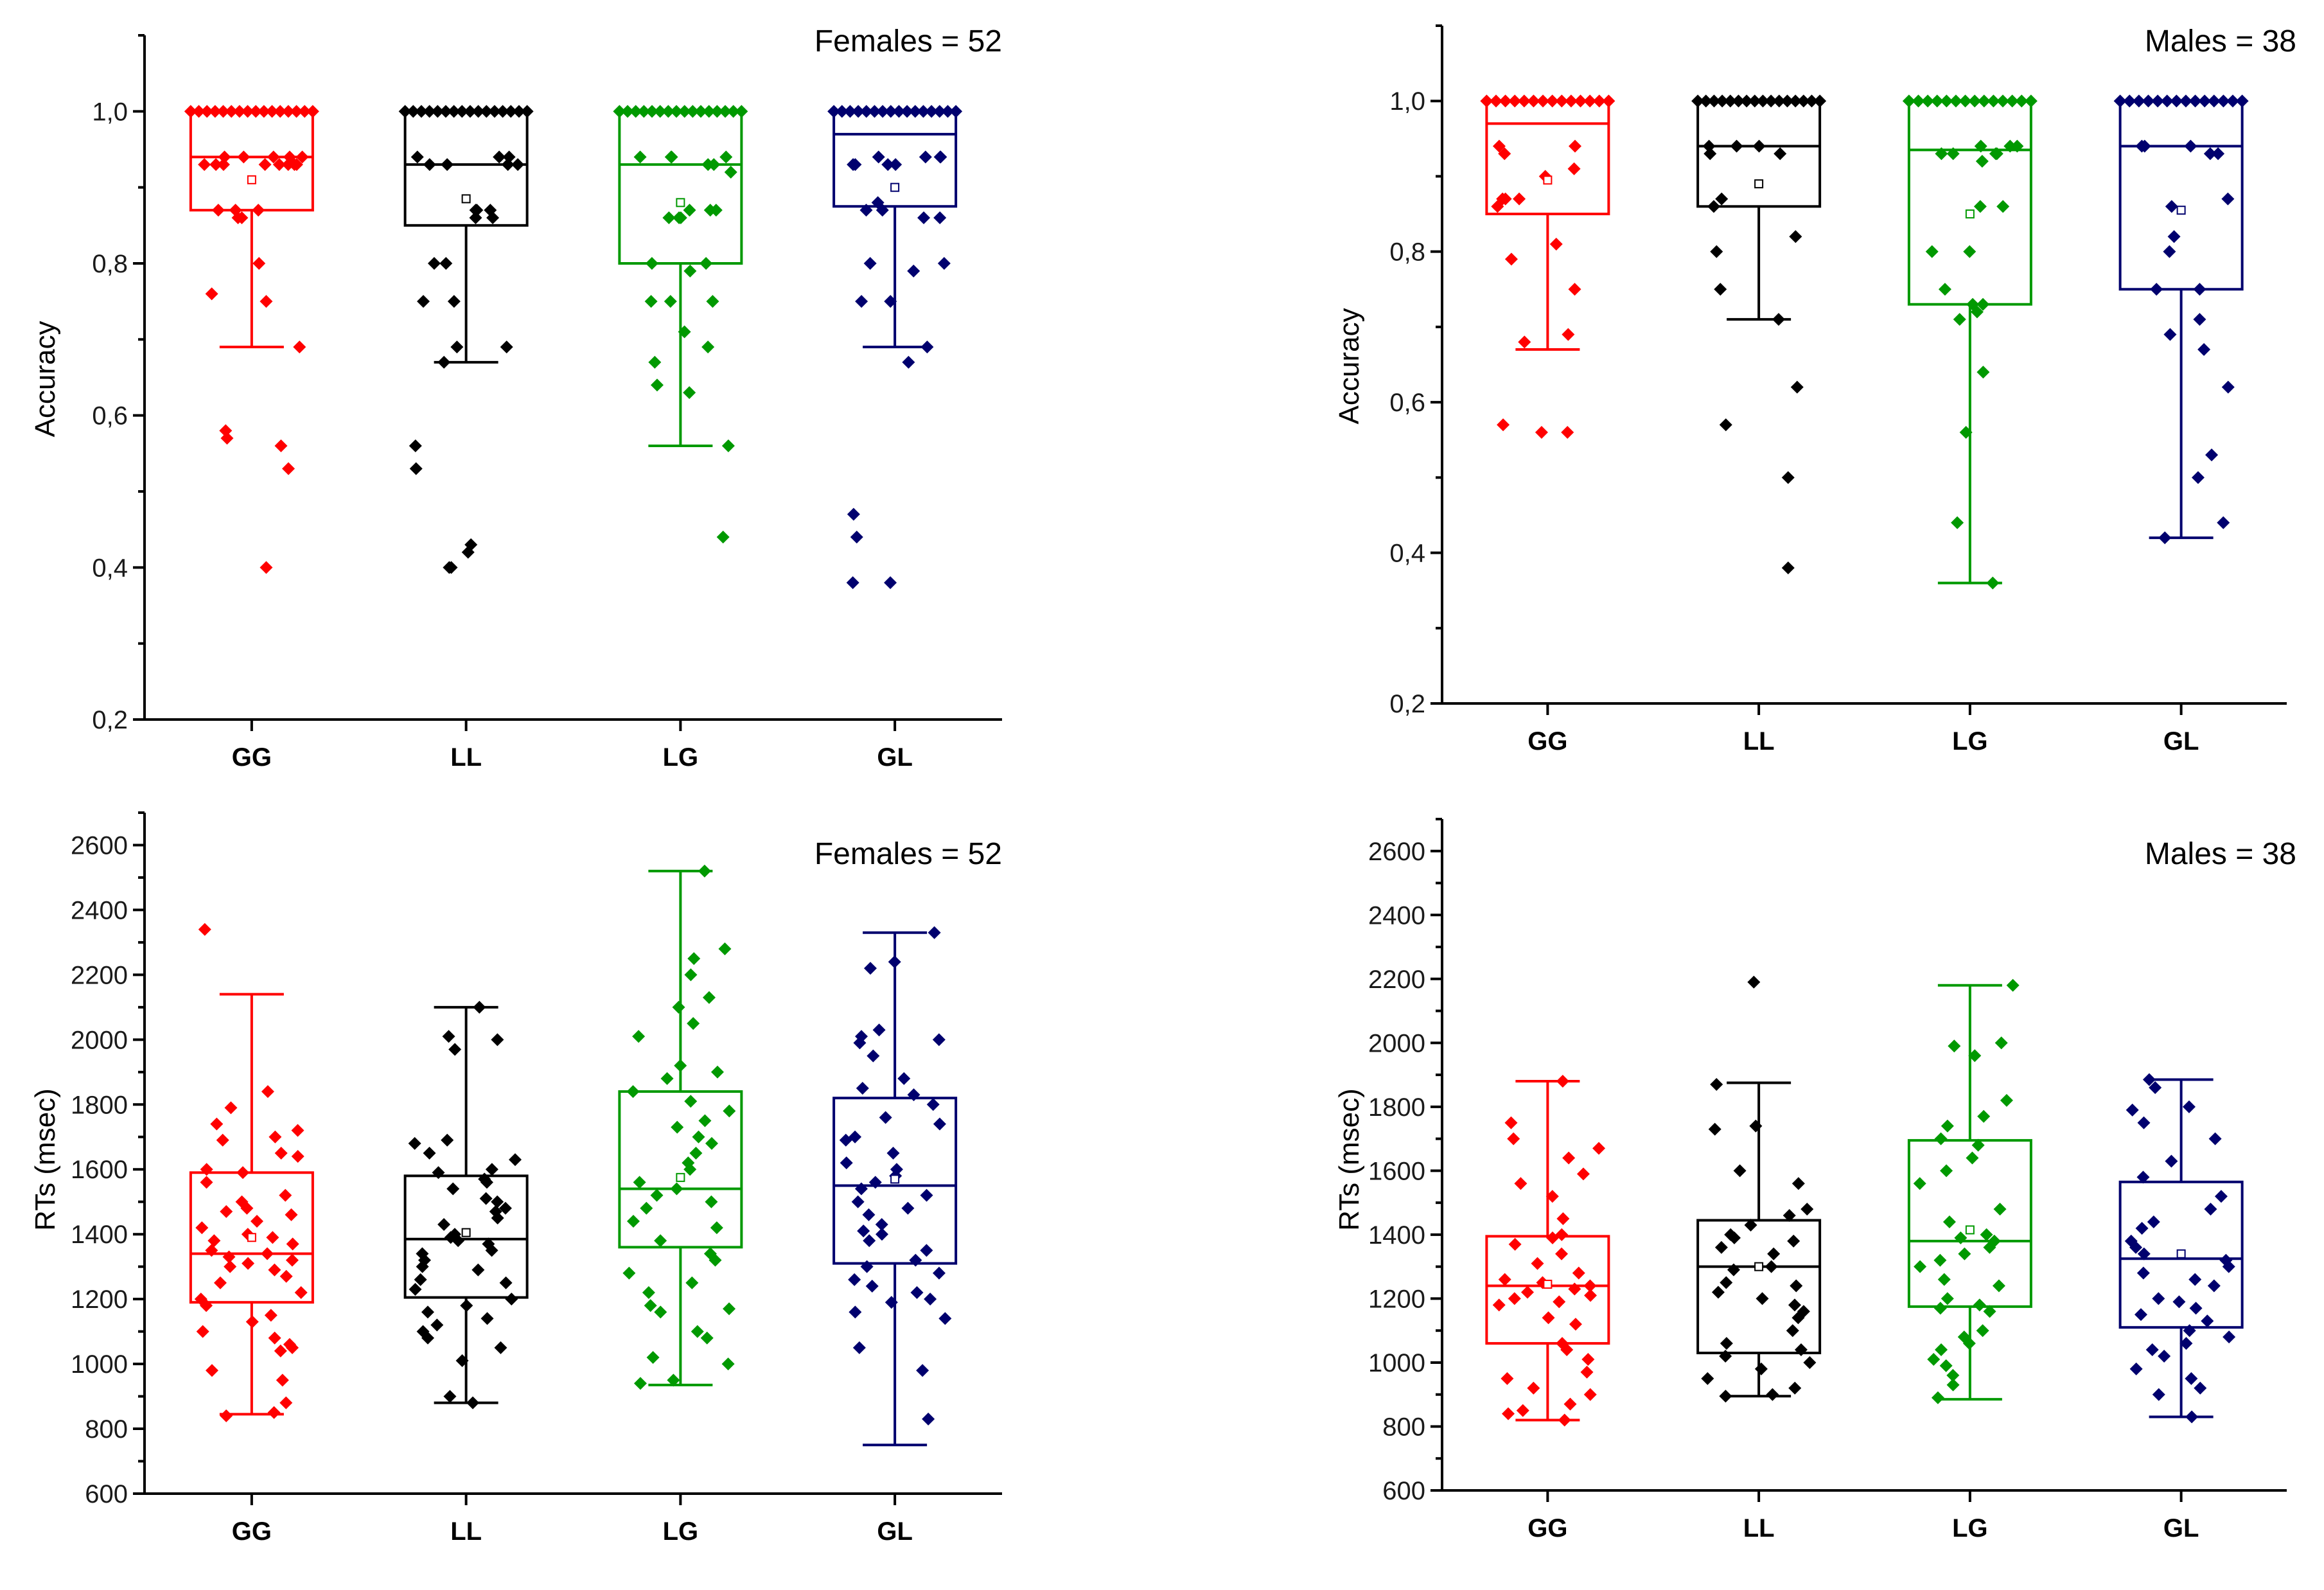 The height and width of the screenshot is (1590, 2324). I want to click on y-axis-label: Accuracy, so click(45, 379).